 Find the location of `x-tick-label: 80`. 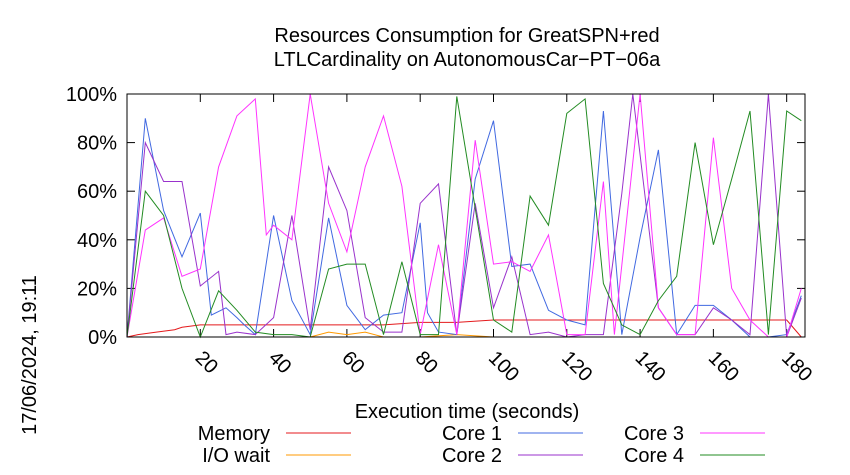

x-tick-label: 80 is located at coordinates (426, 362).